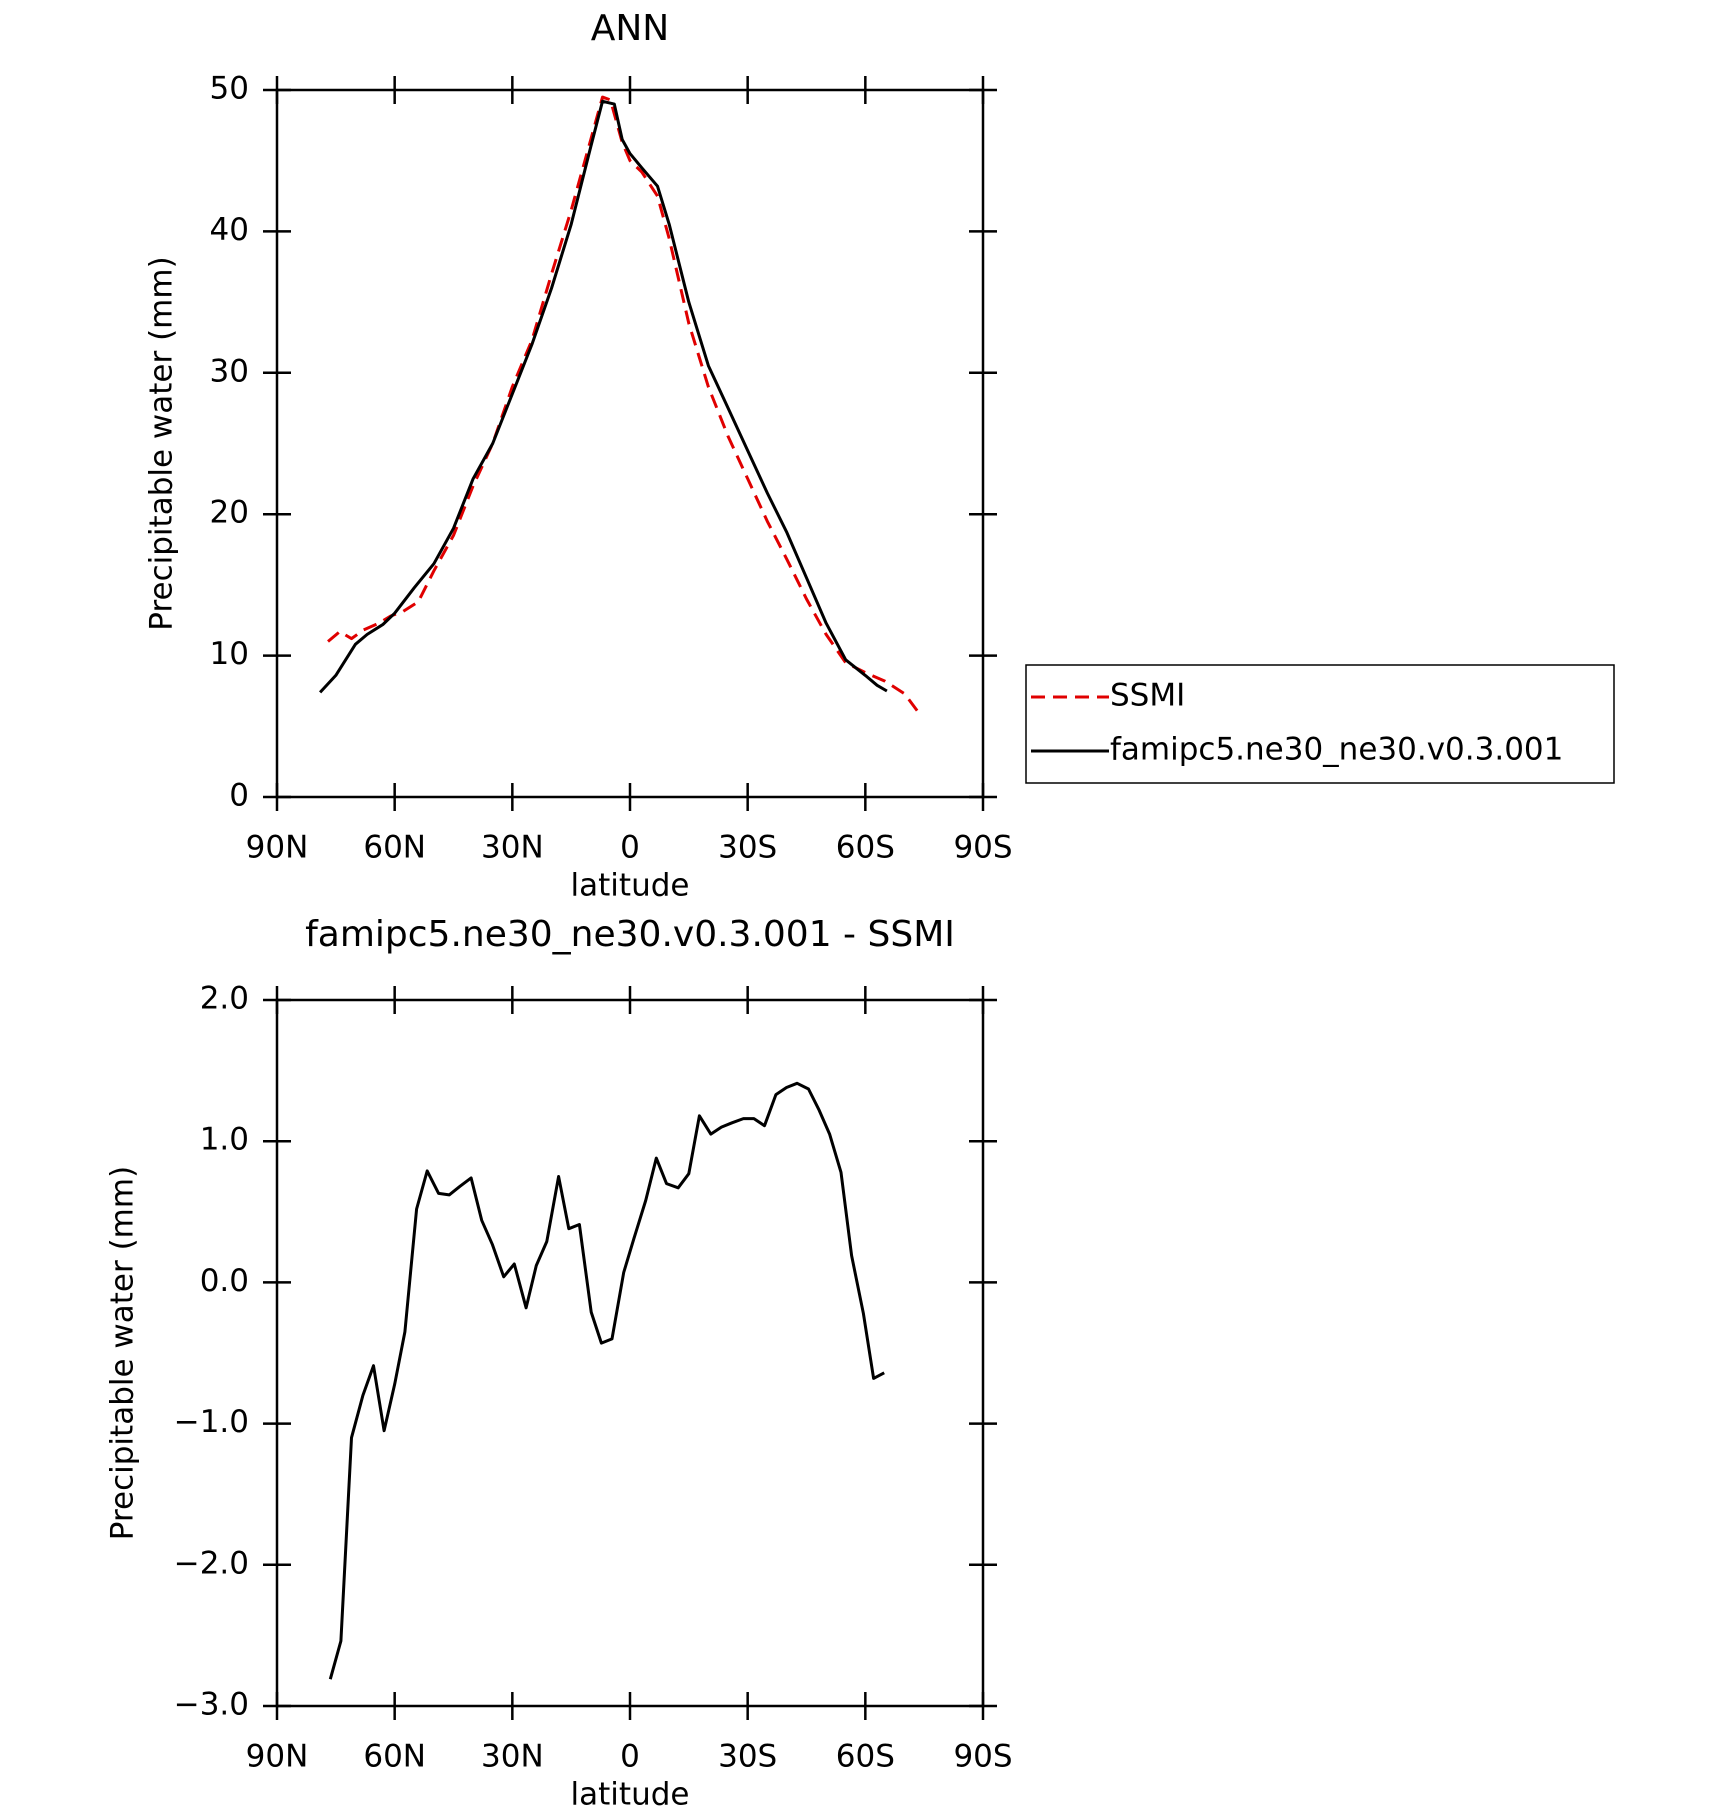 This screenshot has width=1710, height=1811. Describe the element at coordinates (211, 1422) in the screenshot. I see `y-tick-label: −1.0` at that location.